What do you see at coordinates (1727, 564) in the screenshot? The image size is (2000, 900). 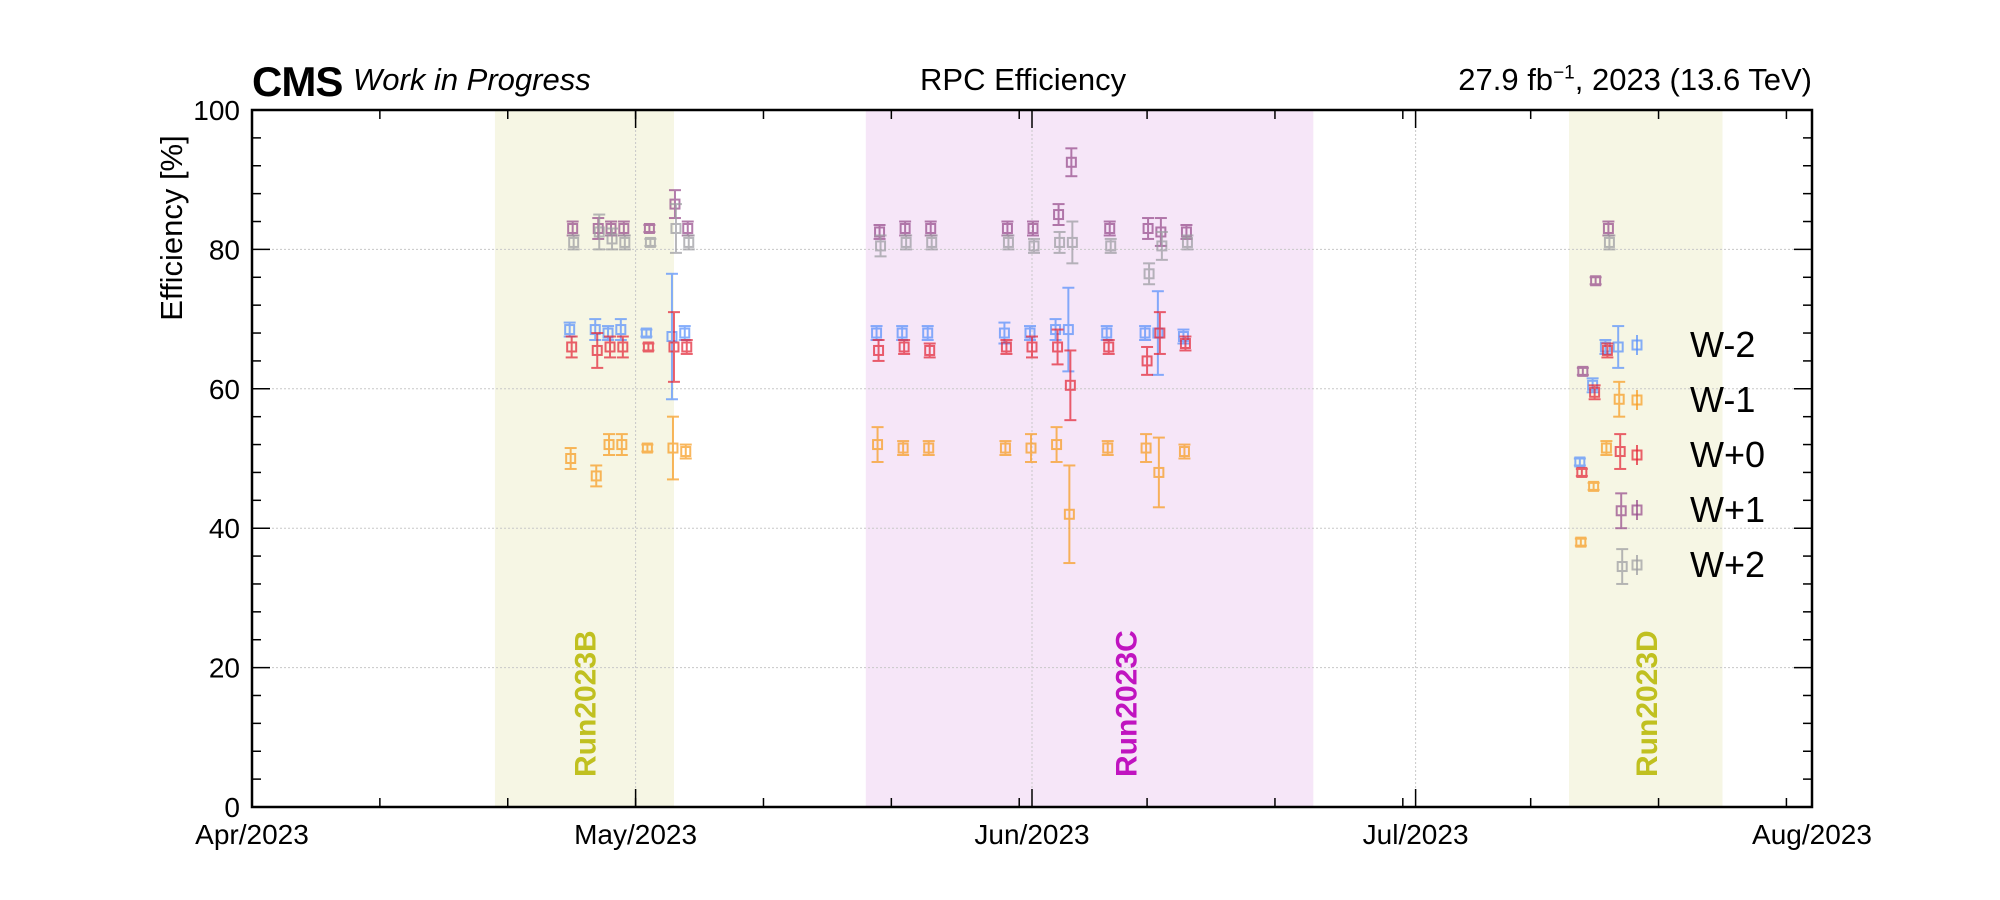 I see `legend-label: W+2` at bounding box center [1727, 564].